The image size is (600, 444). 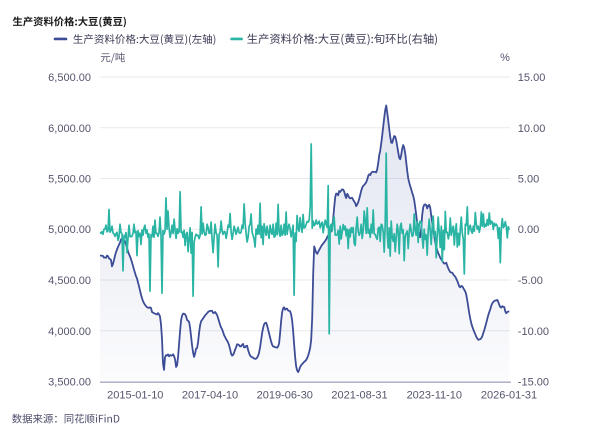 What do you see at coordinates (285, 396) in the screenshot?
I see `svg-text: 2019-06-30` at bounding box center [285, 396].